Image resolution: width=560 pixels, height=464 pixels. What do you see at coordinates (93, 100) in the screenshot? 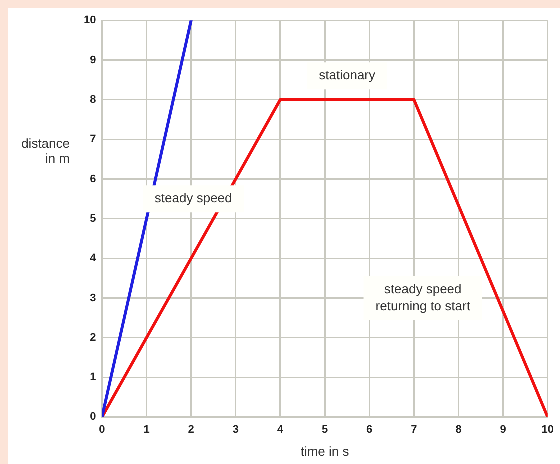
I see `y-tick-label: 8` at bounding box center [93, 100].